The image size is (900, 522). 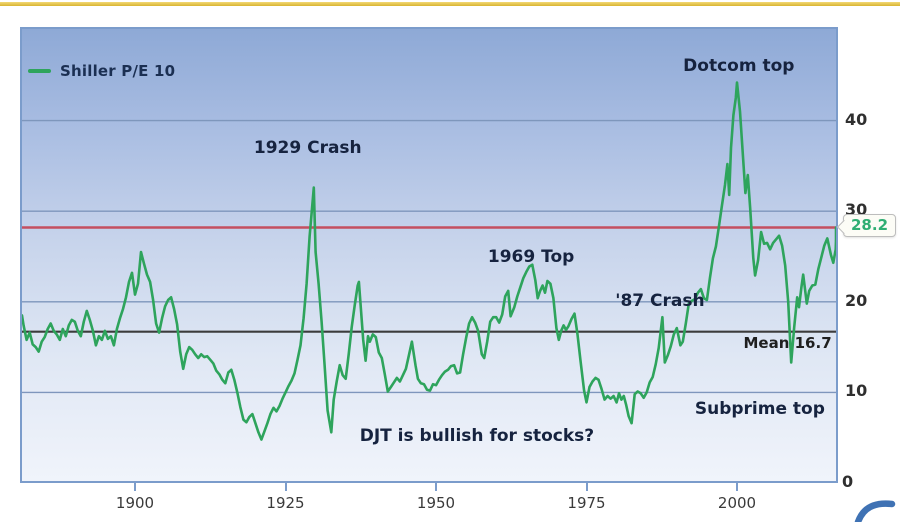 What do you see at coordinates (436, 487) in the screenshot?
I see `x-axis-tick-1950` at bounding box center [436, 487].